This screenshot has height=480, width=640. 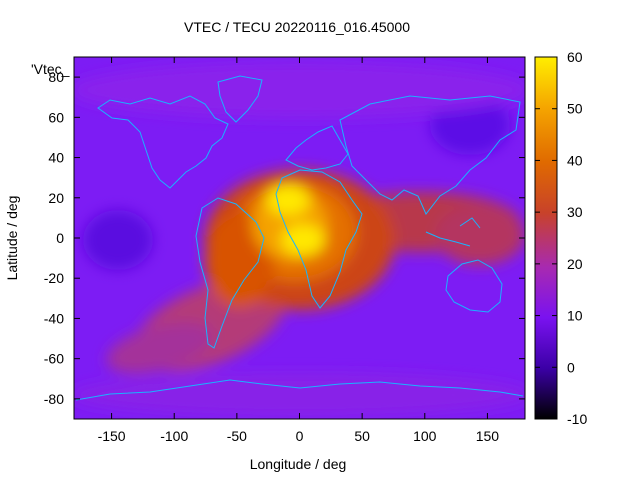 What do you see at coordinates (12, 238) in the screenshot?
I see `y-axis-label: Latitude / deg` at bounding box center [12, 238].